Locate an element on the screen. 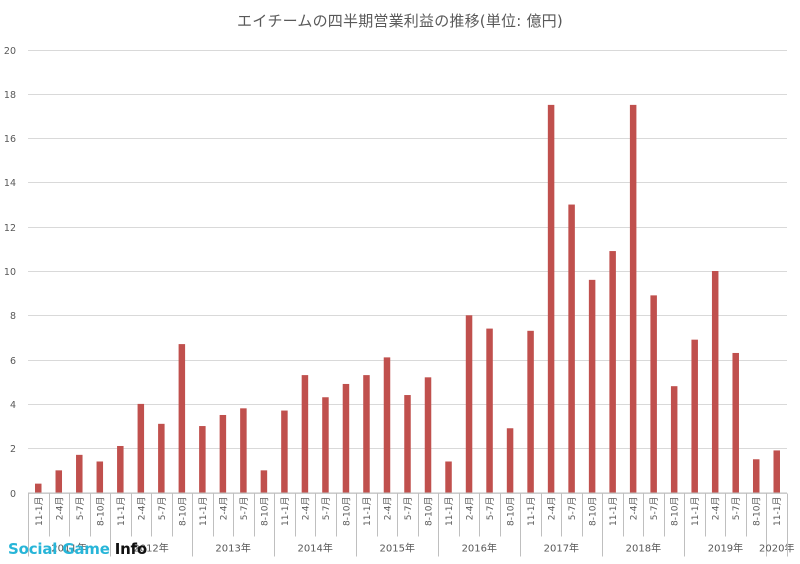  y-tick-label: 12 is located at coordinates (10, 228).